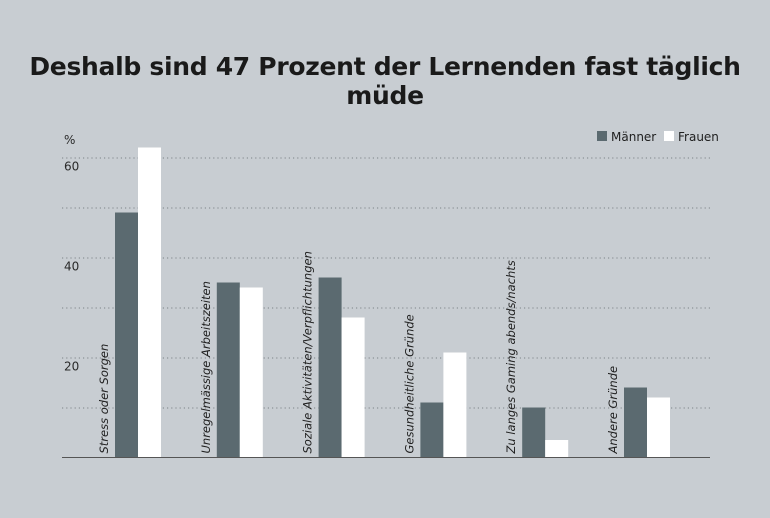 The height and width of the screenshot is (518, 770). What do you see at coordinates (71, 167) in the screenshot?
I see `y-tick-label: 60` at bounding box center [71, 167].